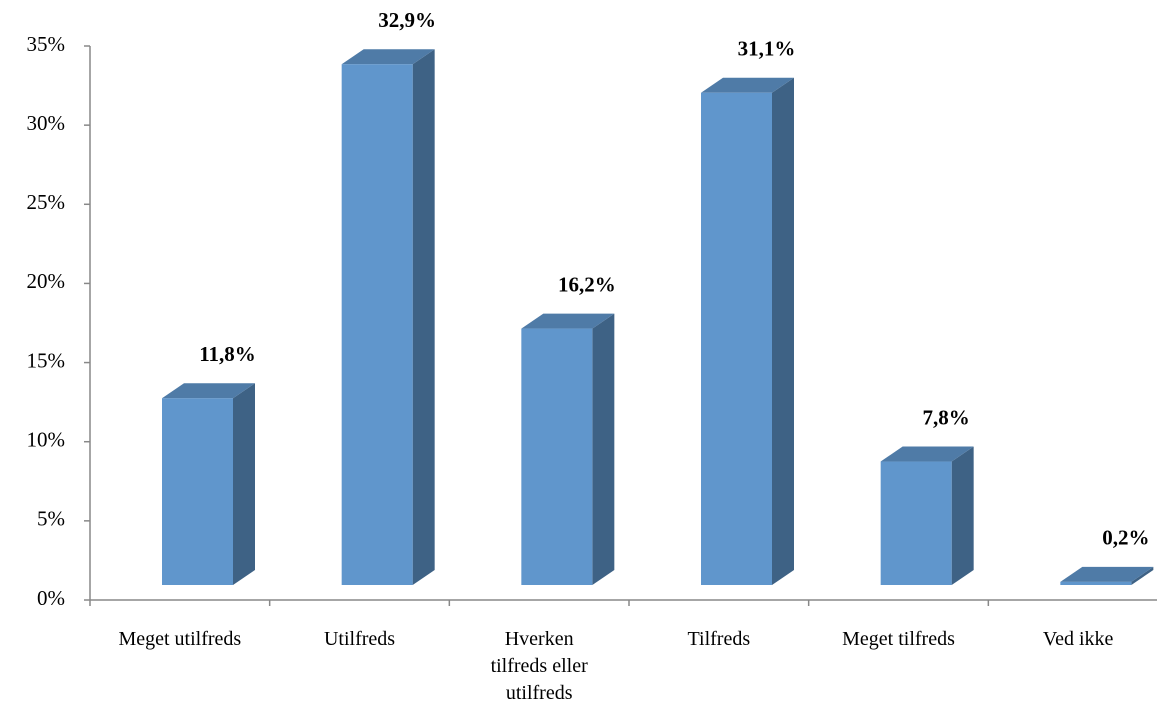  What do you see at coordinates (46, 281) in the screenshot?
I see `y-tick-label: 20%` at bounding box center [46, 281].